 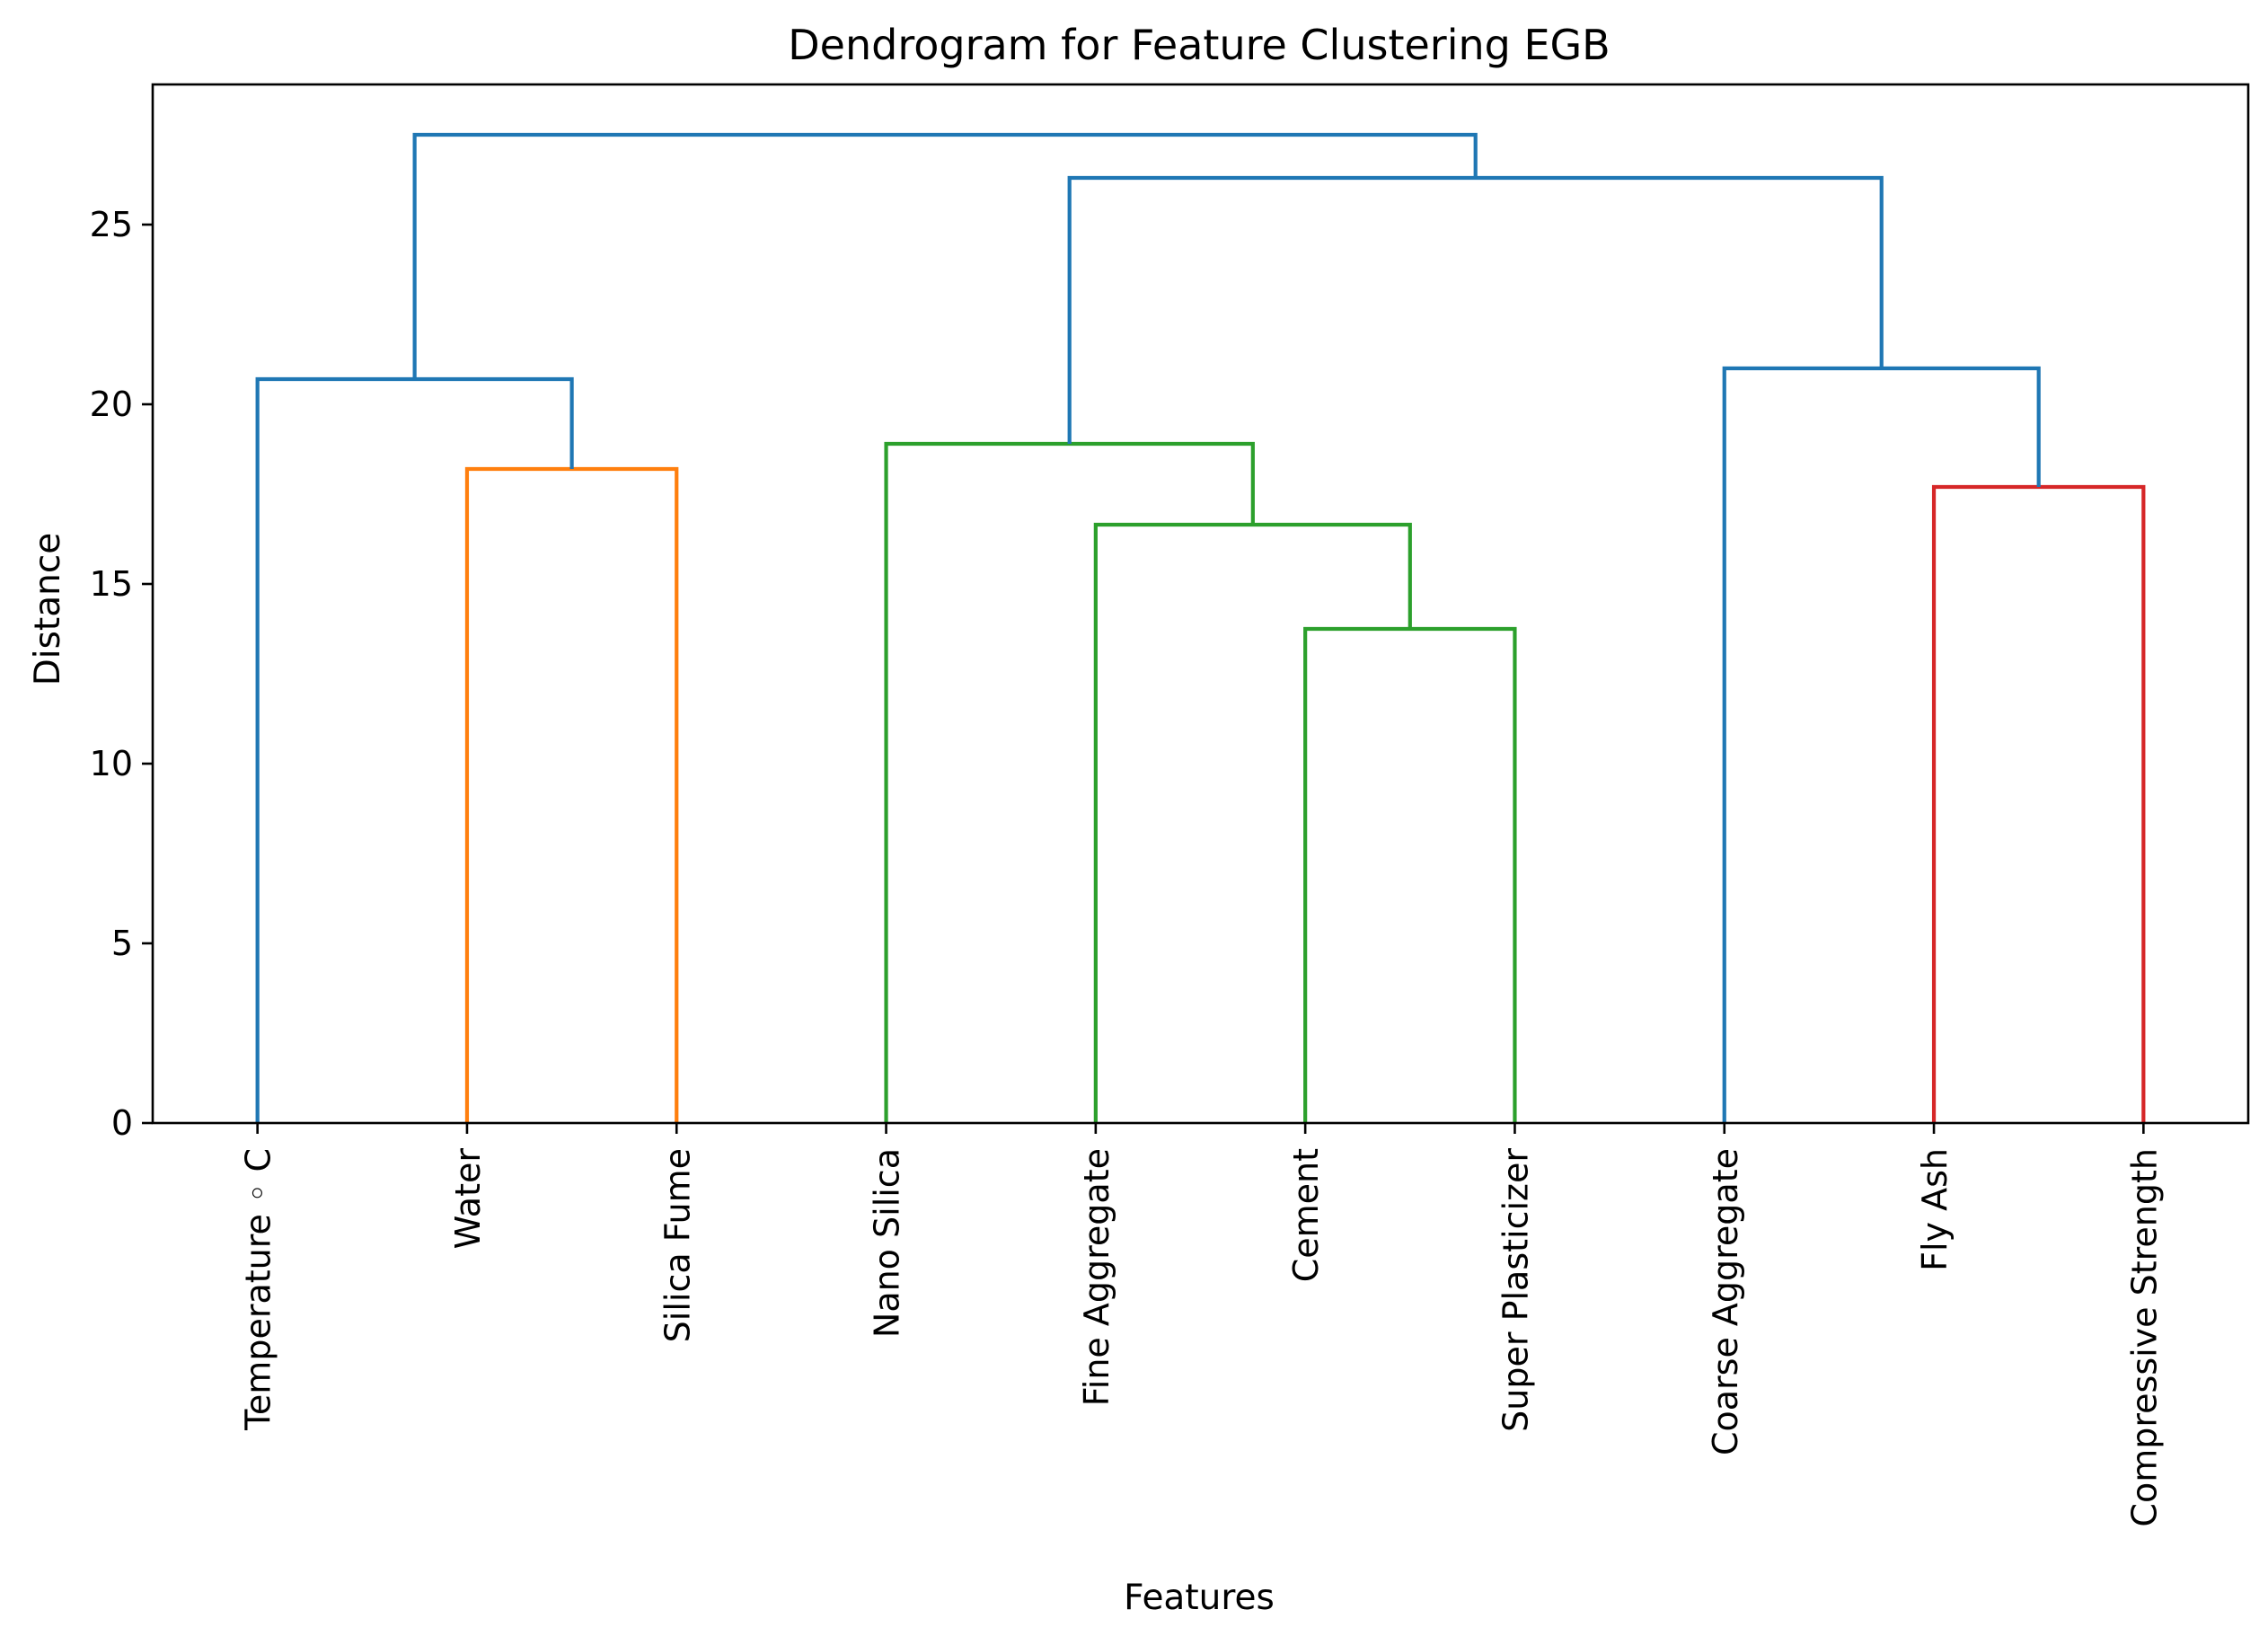 I want to click on leaf-label: Compressive Strength, so click(x=2144, y=1337).